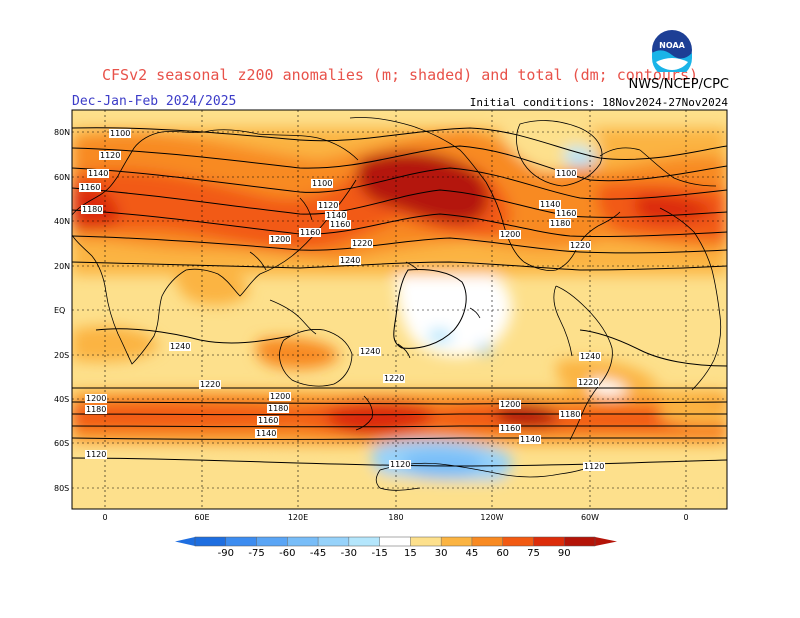 The width and height of the screenshot is (800, 618). What do you see at coordinates (685, 517) in the screenshot?
I see `longitude-label: 0` at bounding box center [685, 517].